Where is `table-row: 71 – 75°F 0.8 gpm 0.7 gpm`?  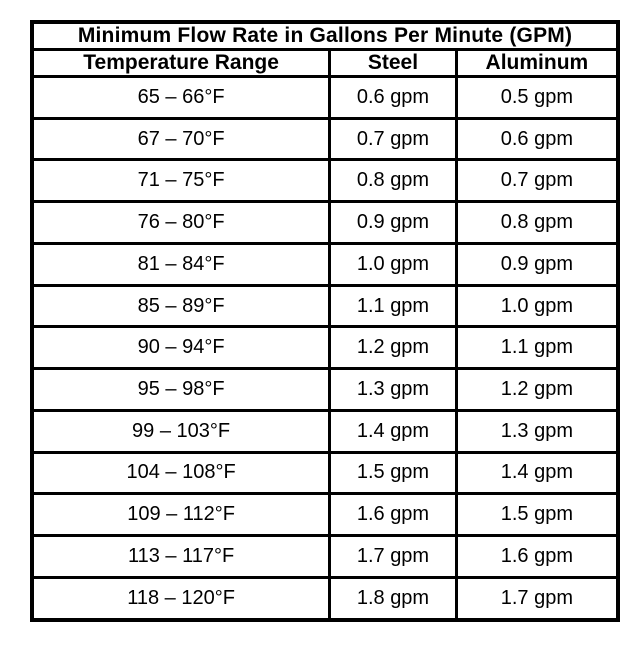
table-row: 71 – 75°F 0.8 gpm 0.7 gpm is located at coordinates (325, 181).